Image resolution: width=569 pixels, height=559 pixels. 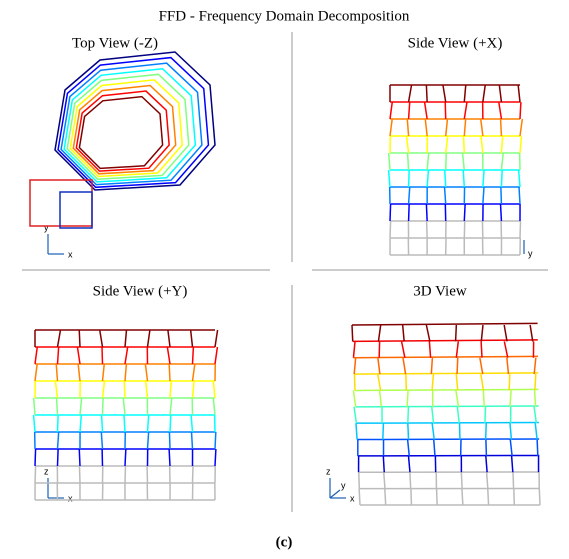 I want to click on axis-label: x, so click(x=70, y=498).